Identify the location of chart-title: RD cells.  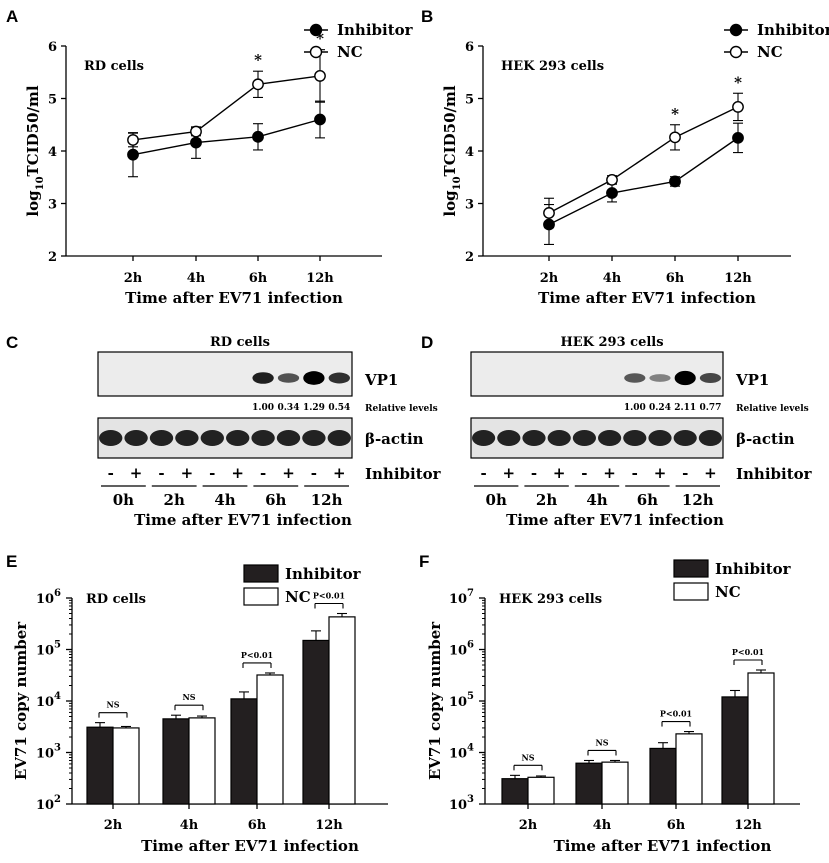
(114, 66).